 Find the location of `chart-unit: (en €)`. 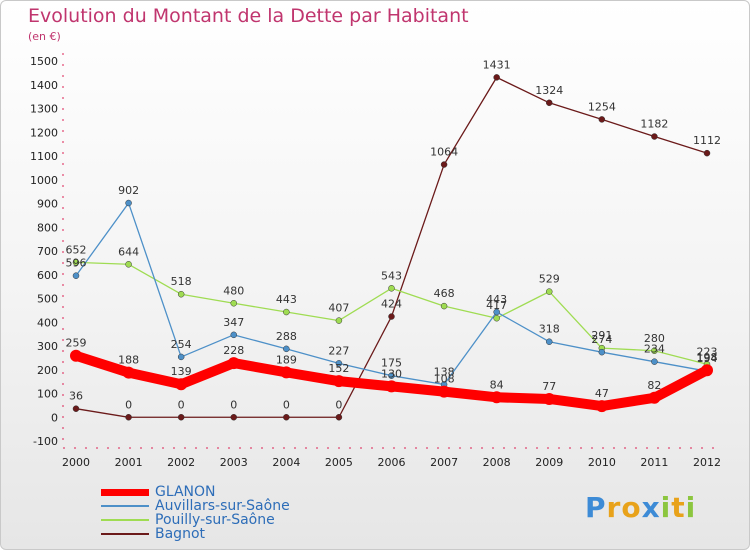

chart-unit: (en €) is located at coordinates (44, 36).